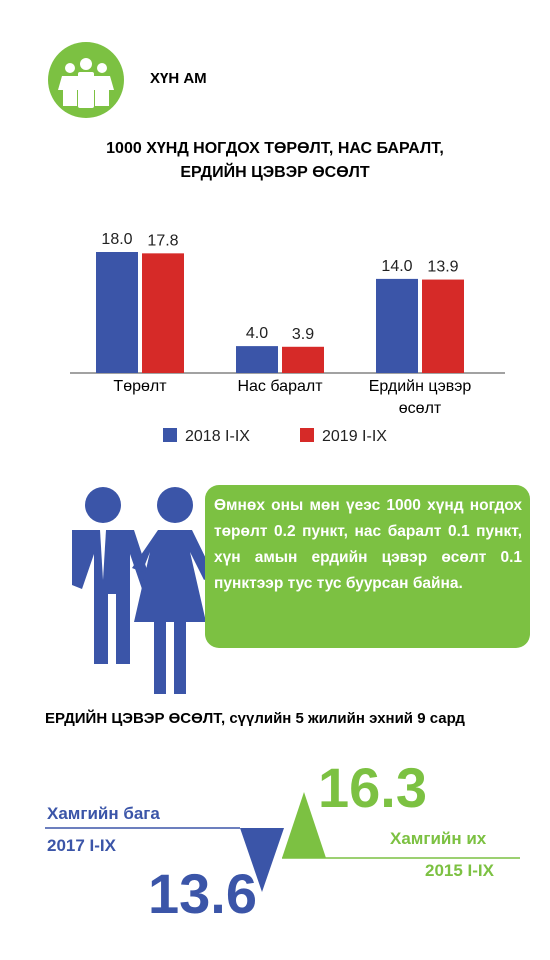 This screenshot has width=550, height=960. I want to click on min-label: Хамгийн бага, so click(103, 813).